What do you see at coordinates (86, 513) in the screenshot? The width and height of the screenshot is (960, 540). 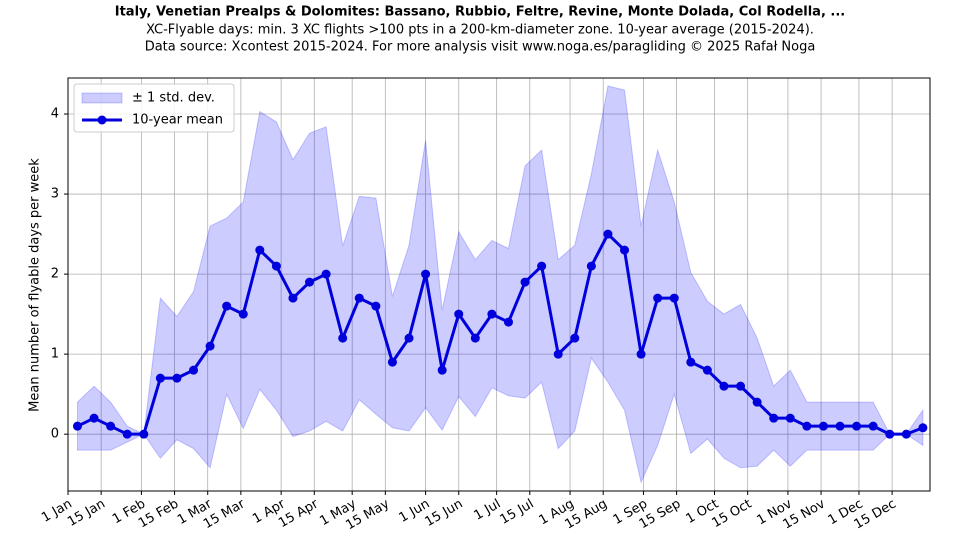 I see `x-tick-label: 15 Jan` at bounding box center [86, 513].